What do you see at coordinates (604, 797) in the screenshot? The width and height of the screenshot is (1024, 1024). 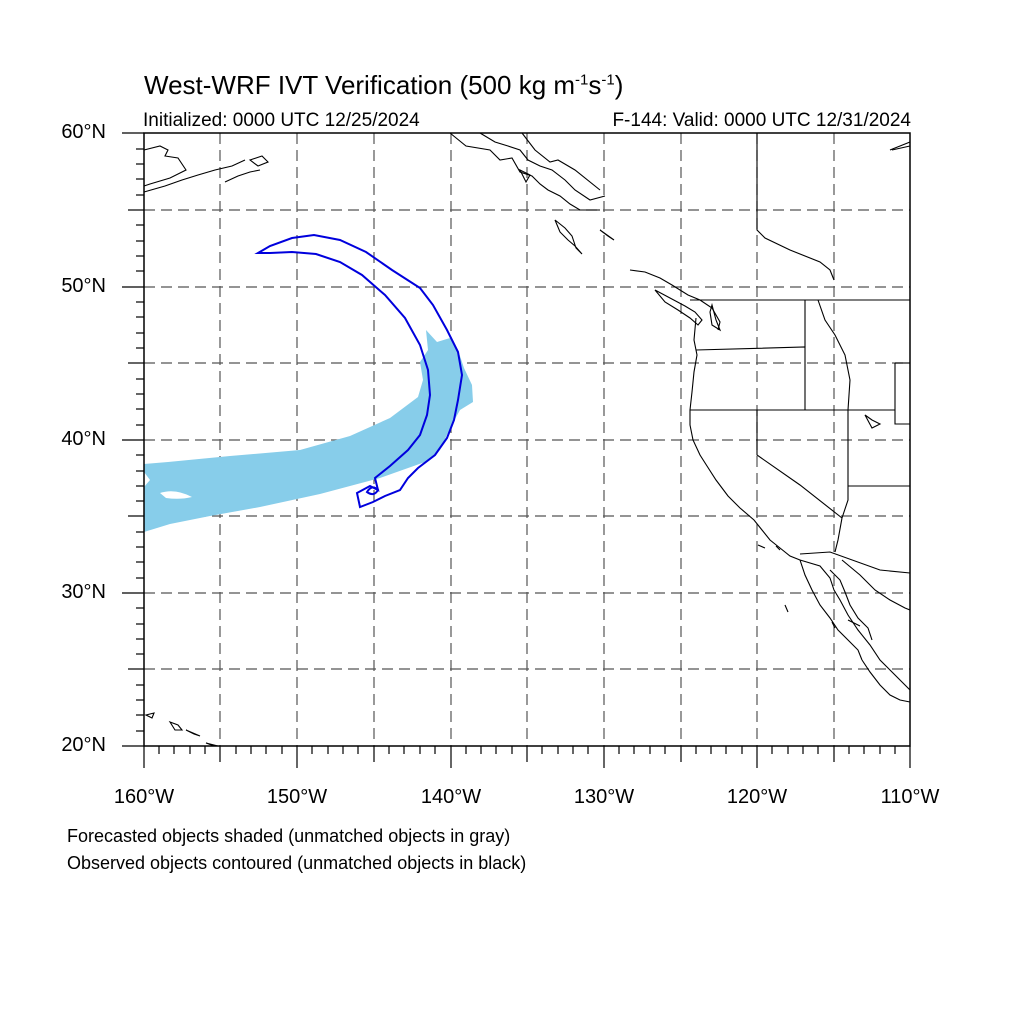 I see `lon-label-130w: 130°W` at bounding box center [604, 797].